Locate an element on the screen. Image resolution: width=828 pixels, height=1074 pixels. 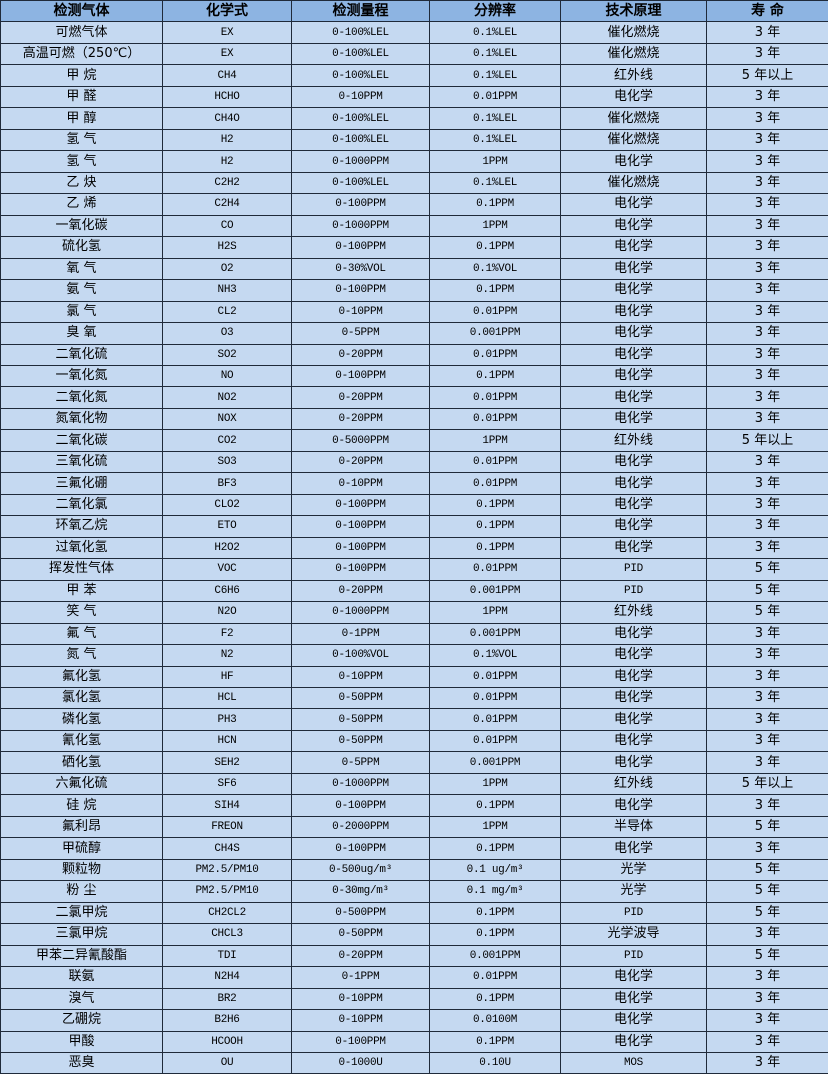
formula-cell: CO2 is located at coordinates (227, 440).